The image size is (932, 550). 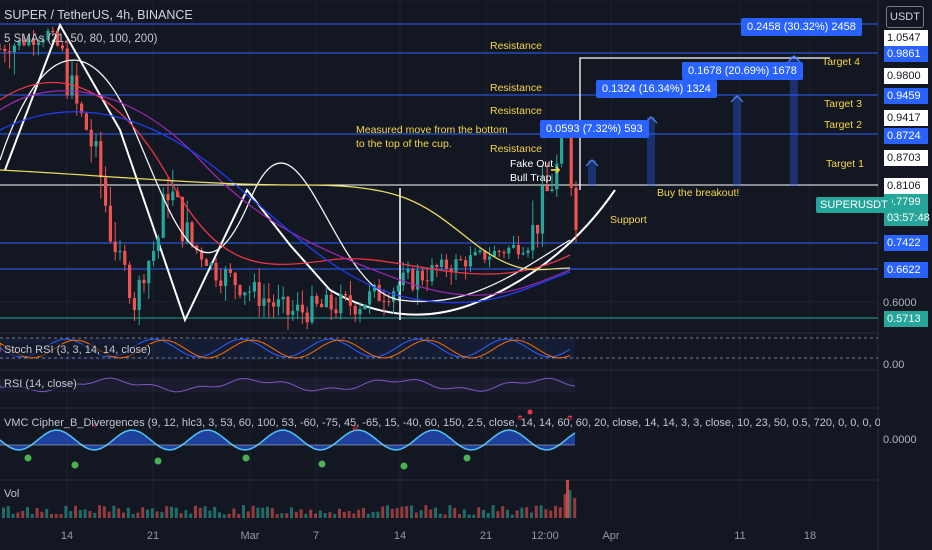 I want to click on resistance-label-3: Resistance, so click(x=516, y=111).